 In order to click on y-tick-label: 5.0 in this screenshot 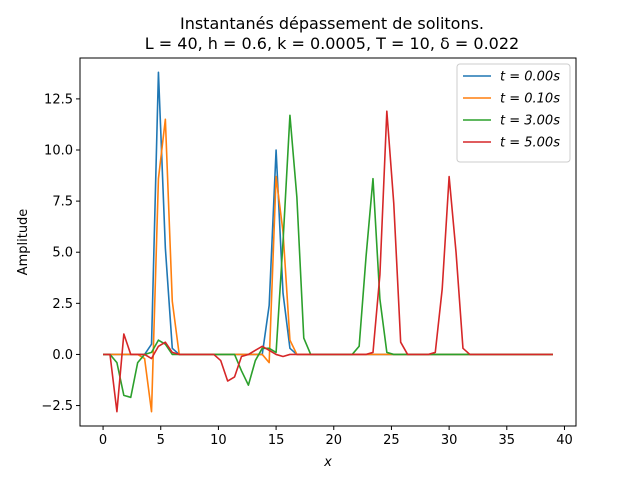, I will do `click(62, 253)`.